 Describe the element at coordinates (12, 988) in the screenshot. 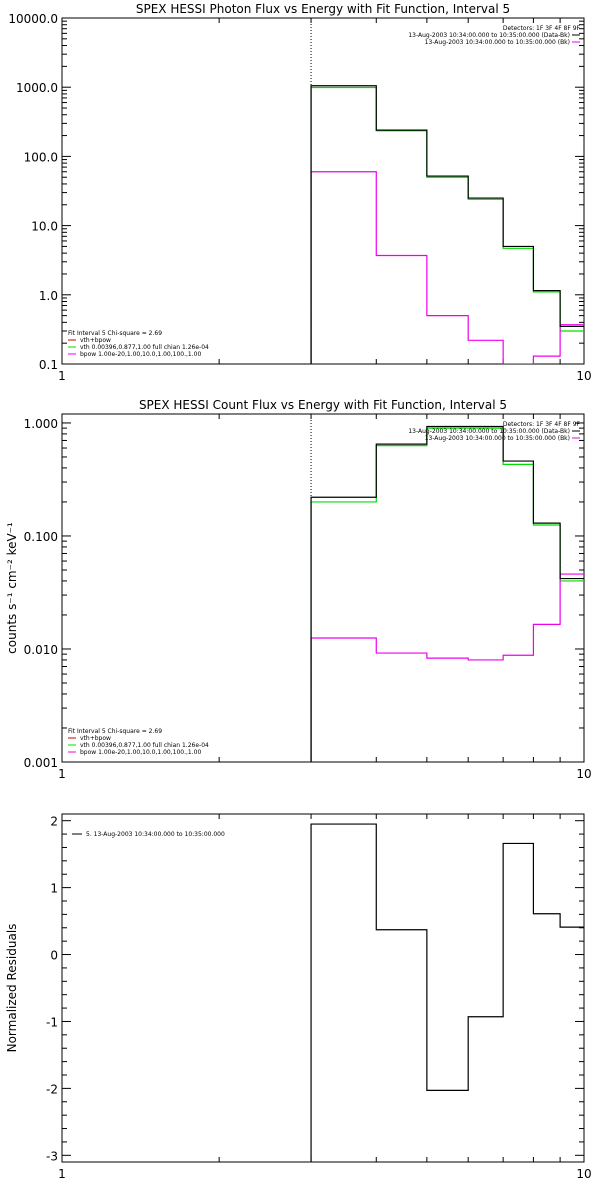

I see `y-axis-label: Normalized Residuals` at that location.